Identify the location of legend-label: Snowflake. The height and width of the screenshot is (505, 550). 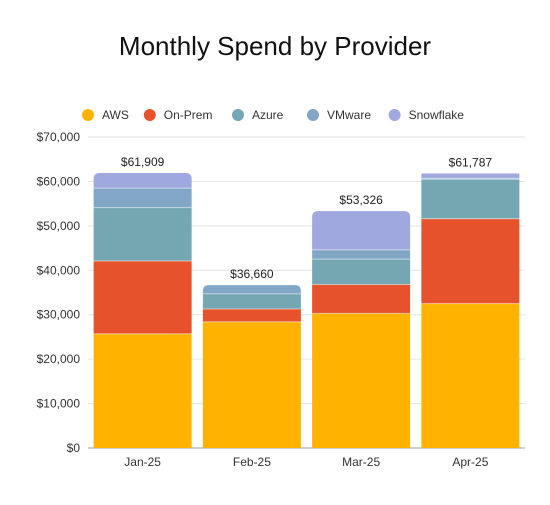
(437, 115).